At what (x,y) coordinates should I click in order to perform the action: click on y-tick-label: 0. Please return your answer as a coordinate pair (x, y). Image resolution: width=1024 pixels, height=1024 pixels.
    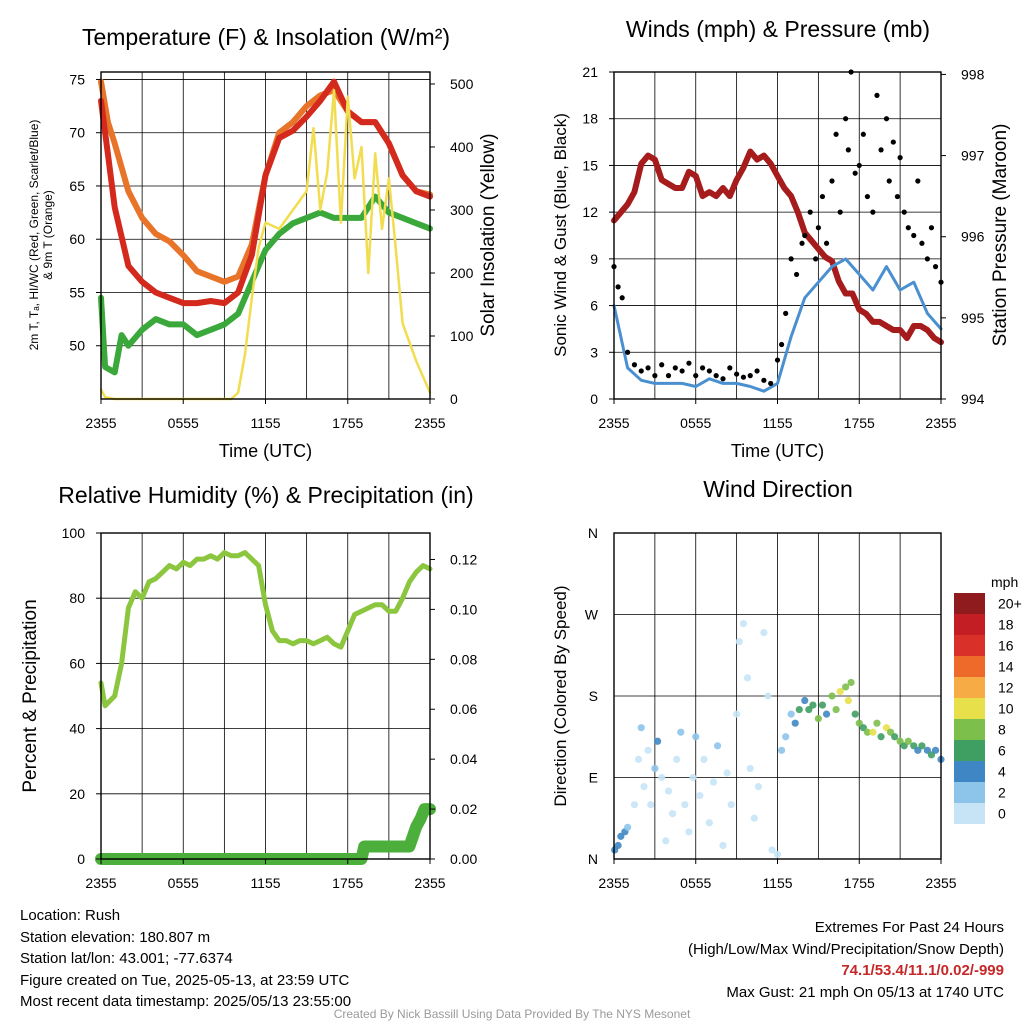
    Looking at the image, I should click on (594, 399).